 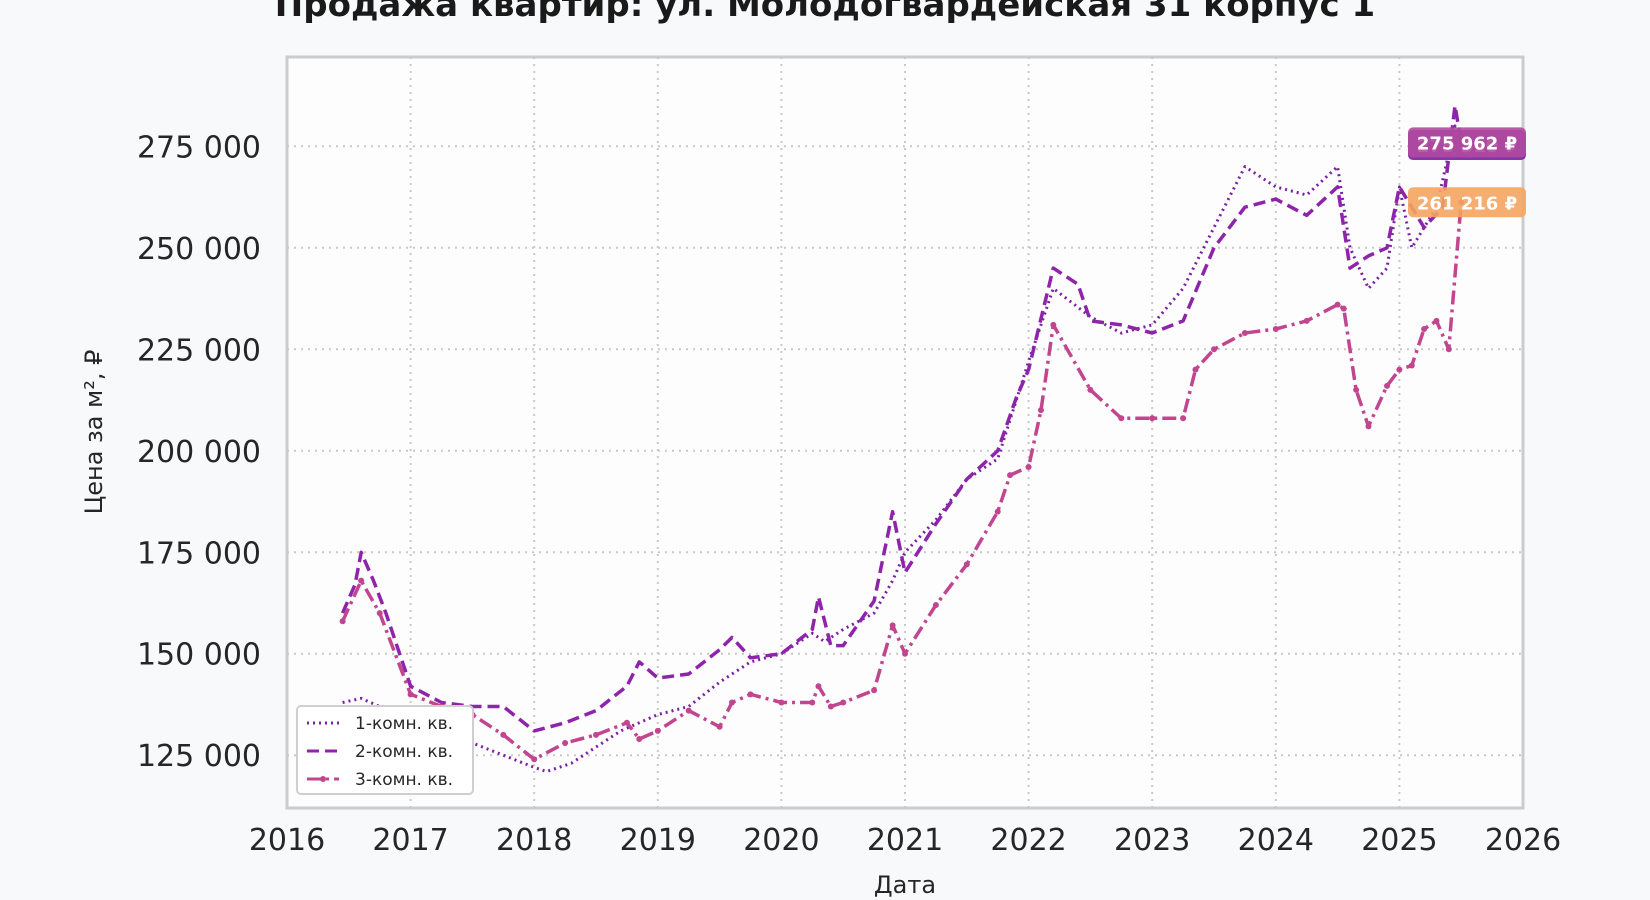 What do you see at coordinates (1276, 840) in the screenshot?
I see `x-tick-label: 2024` at bounding box center [1276, 840].